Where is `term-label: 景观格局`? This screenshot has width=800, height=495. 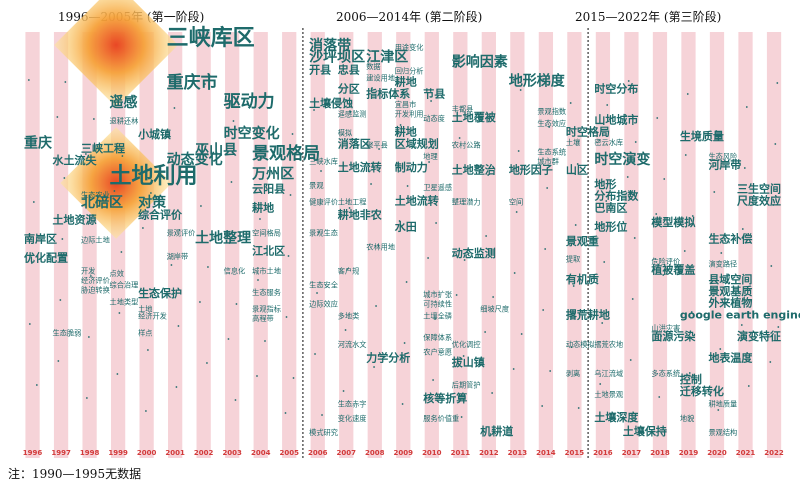
term-label: 景观格局 is located at coordinates (286, 153).